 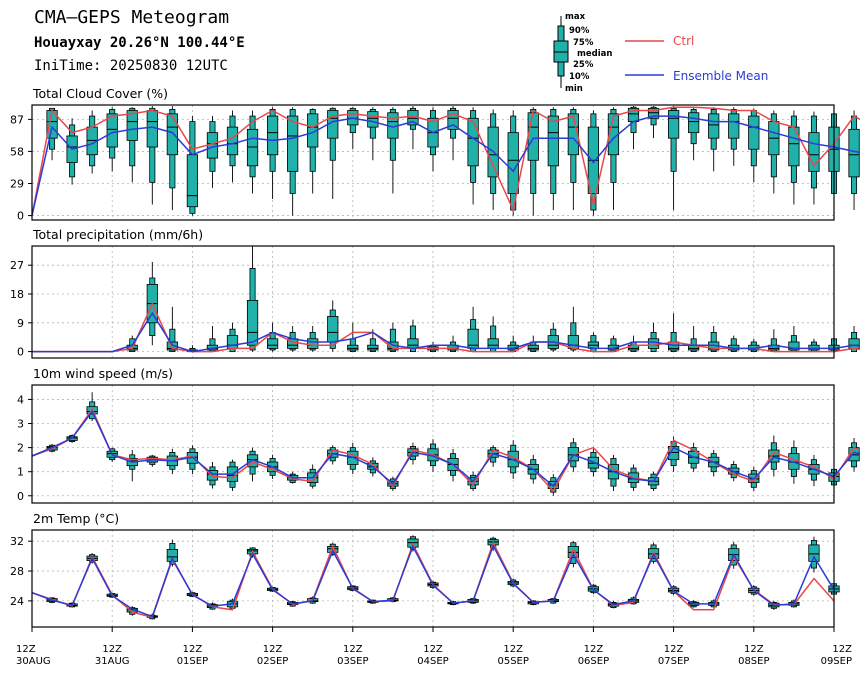 What do you see at coordinates (512, 661) in the screenshot?
I see `x-tick-date: 05SEP` at bounding box center [512, 661].